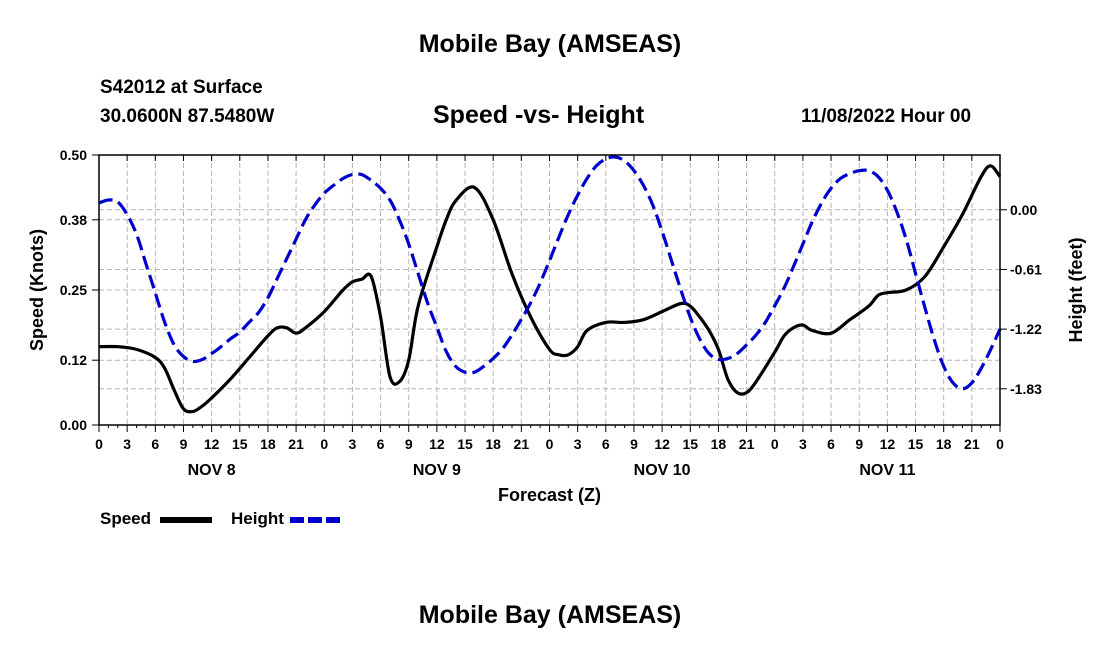 This screenshot has width=1100, height=650. What do you see at coordinates (316, 520) in the screenshot?
I see `legend-height-swatch` at bounding box center [316, 520].